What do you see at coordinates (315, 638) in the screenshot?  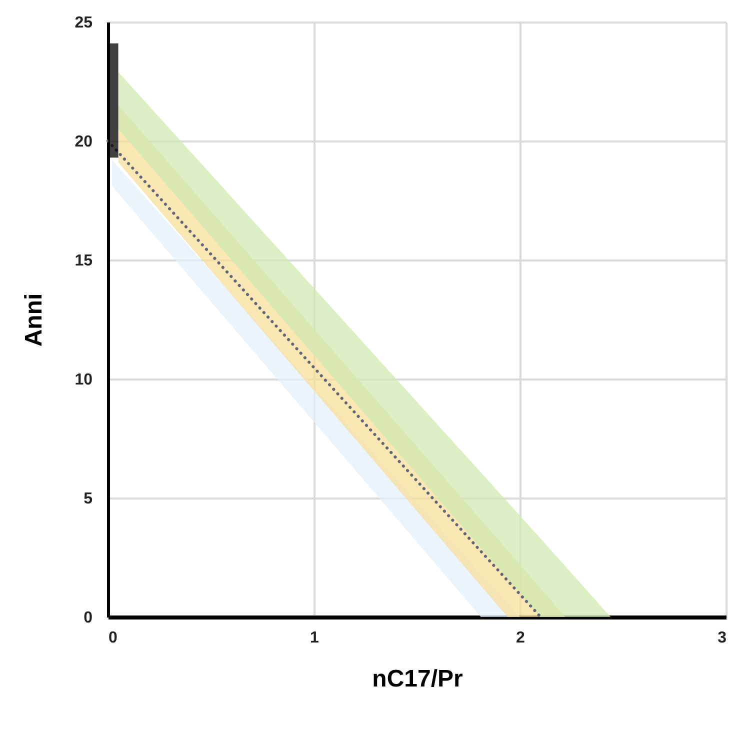 I see `x-tick-label: 1` at bounding box center [315, 638].